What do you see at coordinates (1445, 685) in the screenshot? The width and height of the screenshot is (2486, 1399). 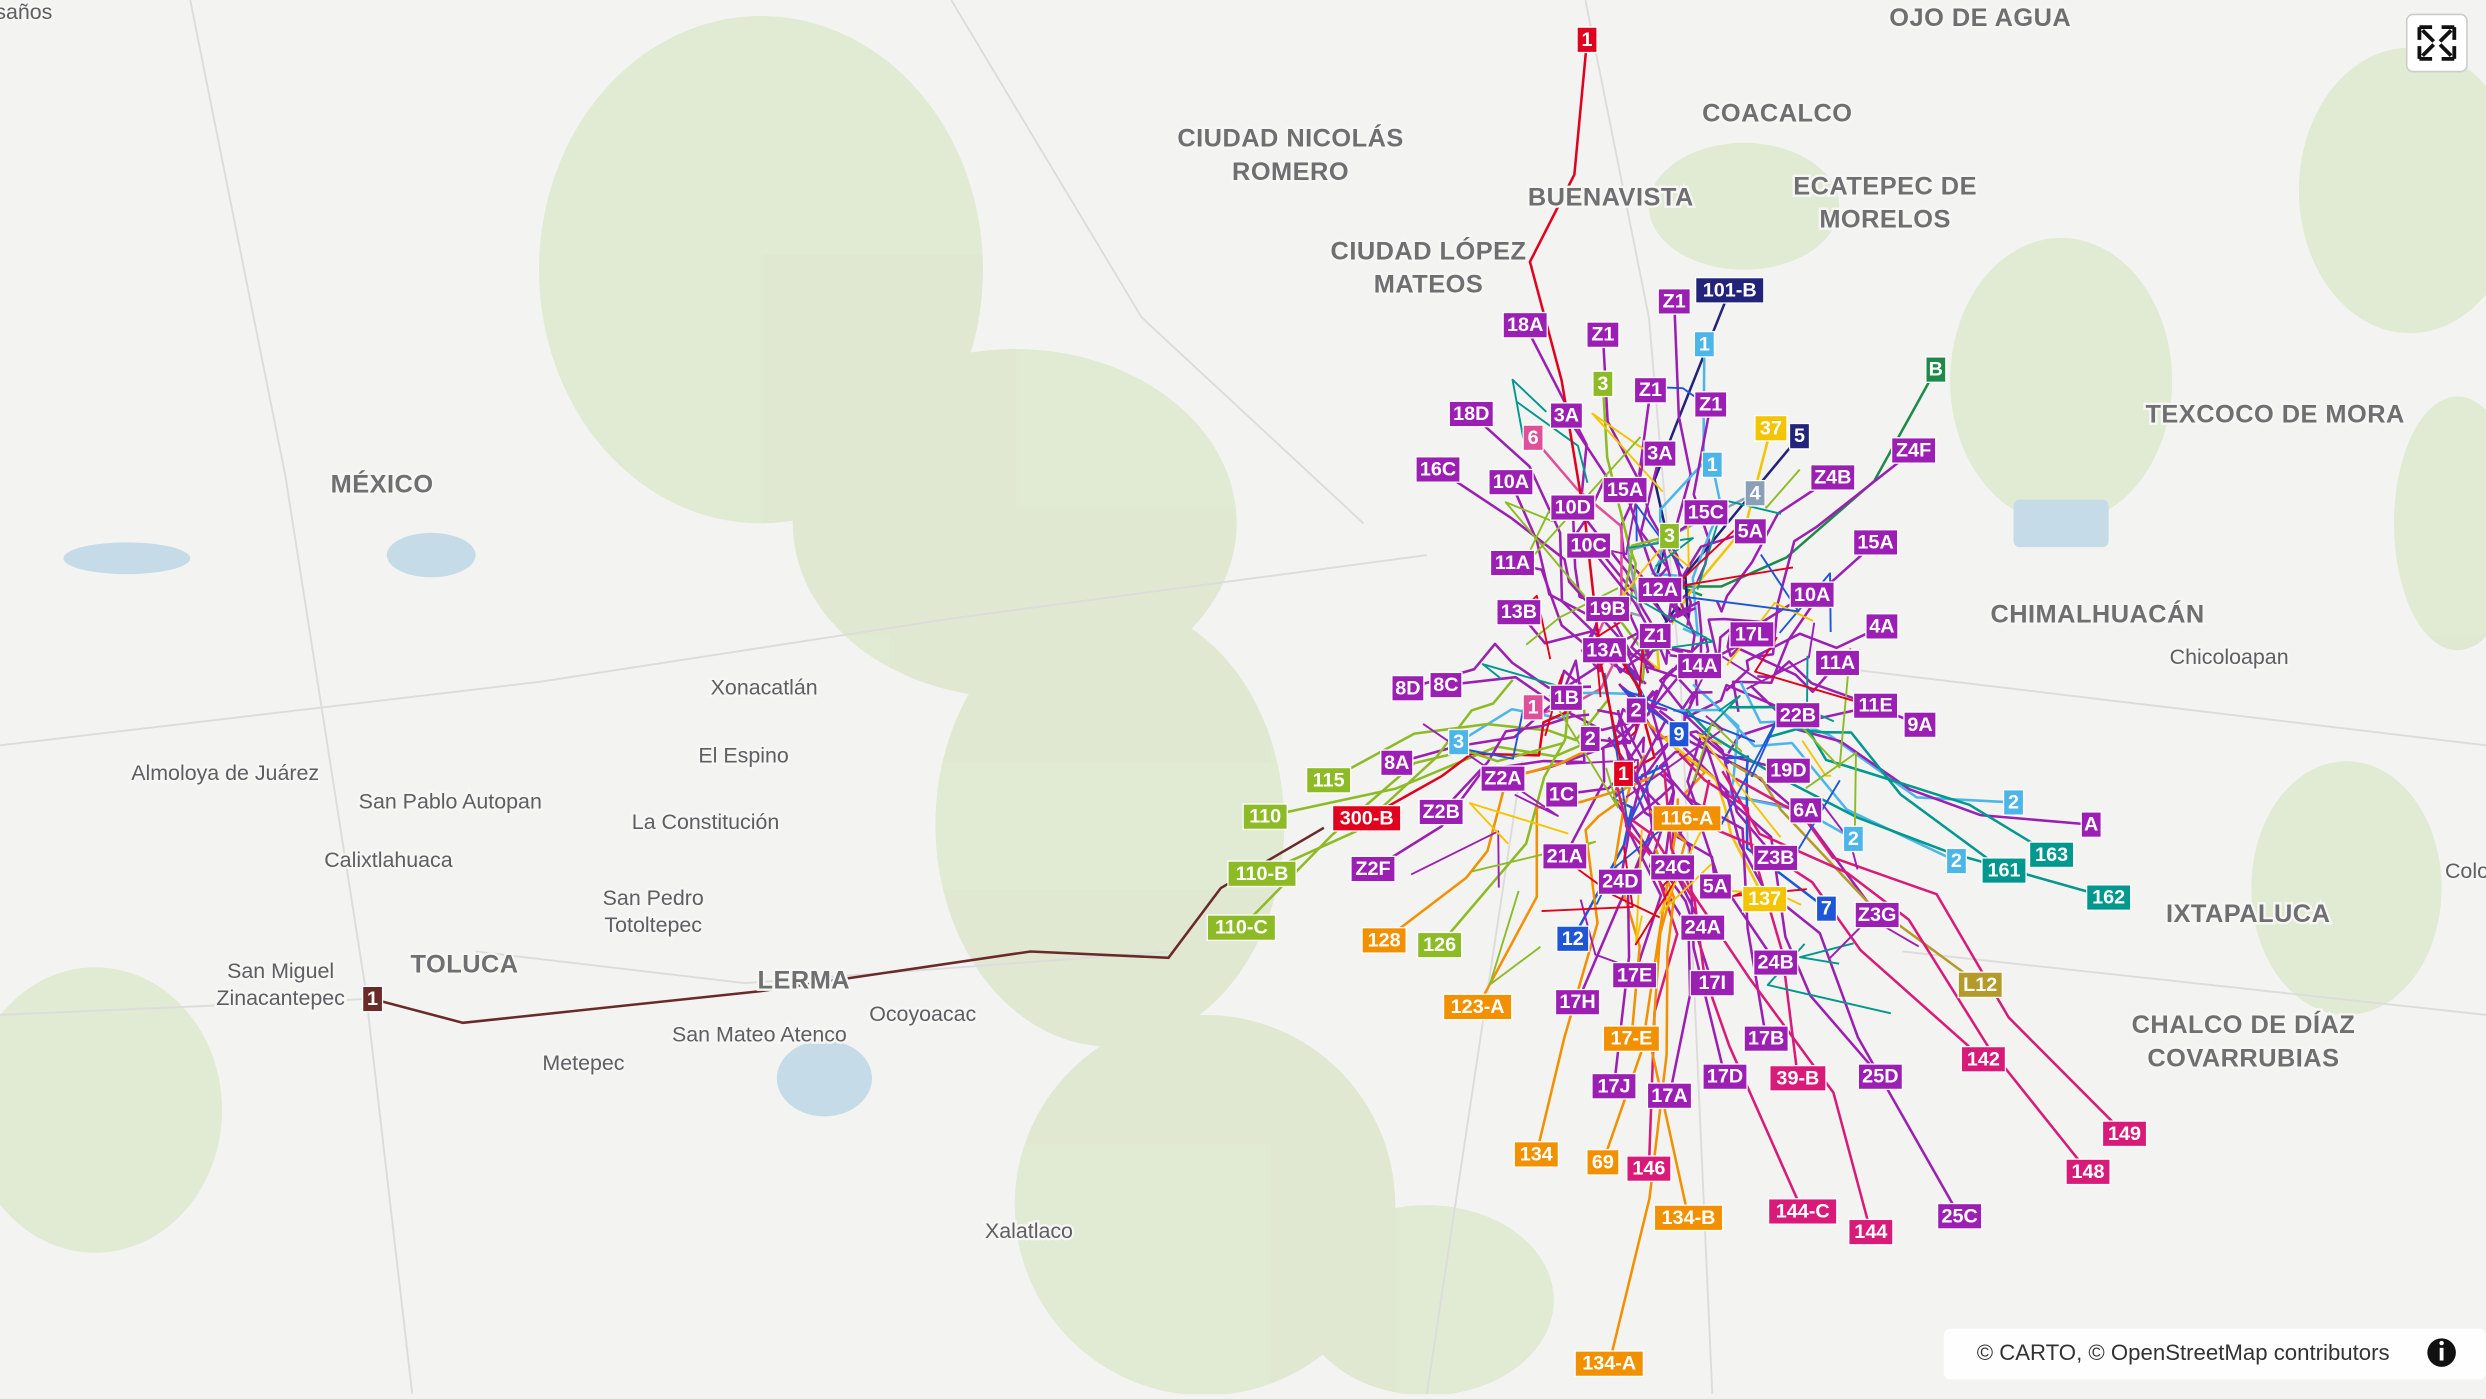 I see `route-badge-label: 8C` at bounding box center [1445, 685].